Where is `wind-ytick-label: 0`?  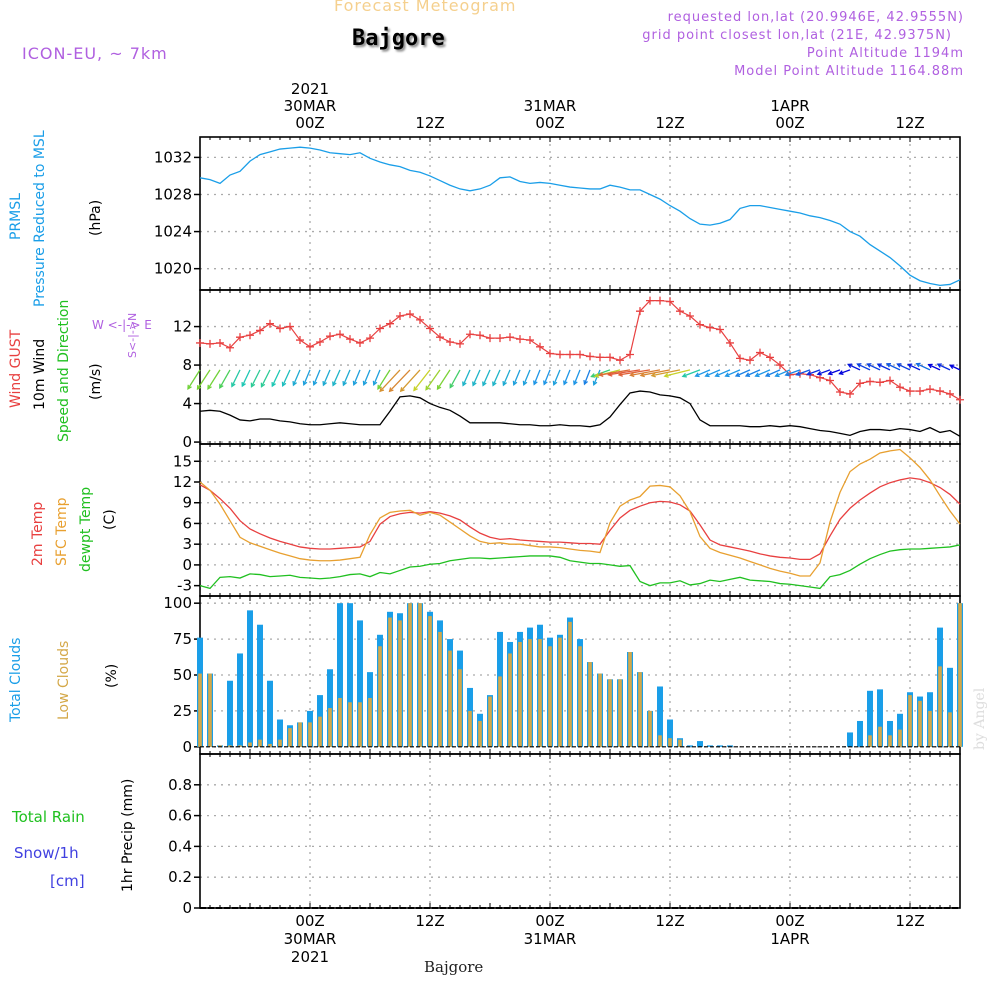
wind-ytick-label: 0 is located at coordinates (187, 442).